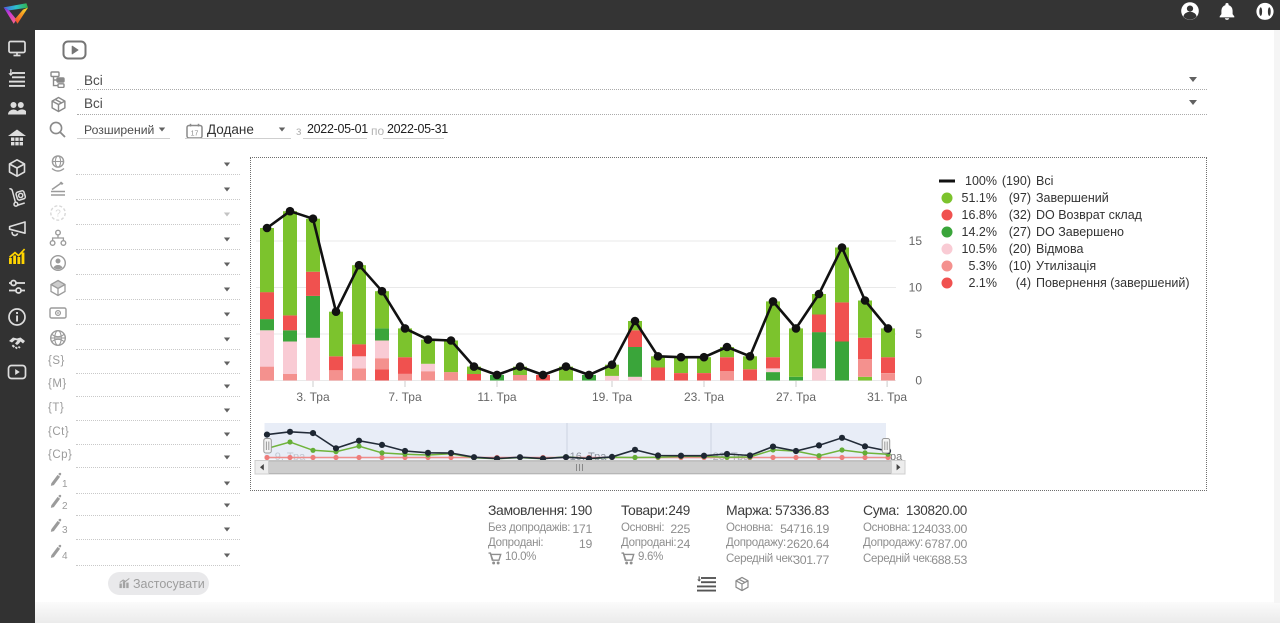  What do you see at coordinates (916, 288) in the screenshot?
I see `svg-text: 10` at bounding box center [916, 288].